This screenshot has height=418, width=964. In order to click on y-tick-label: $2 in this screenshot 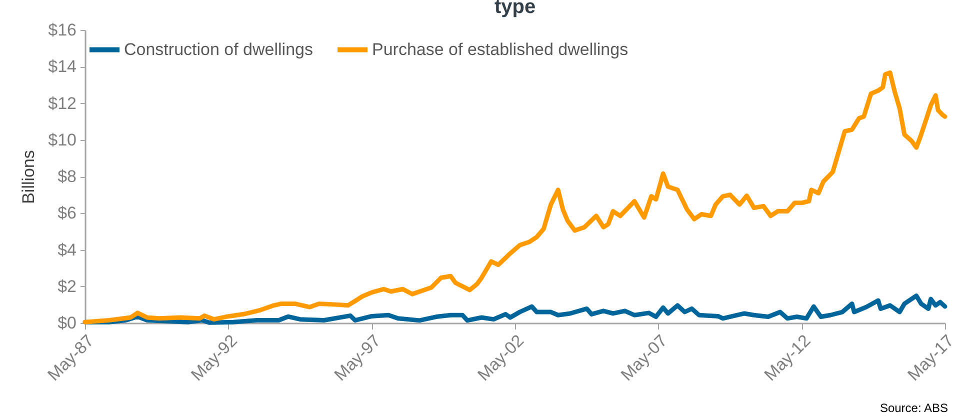, I will do `click(67, 286)`.